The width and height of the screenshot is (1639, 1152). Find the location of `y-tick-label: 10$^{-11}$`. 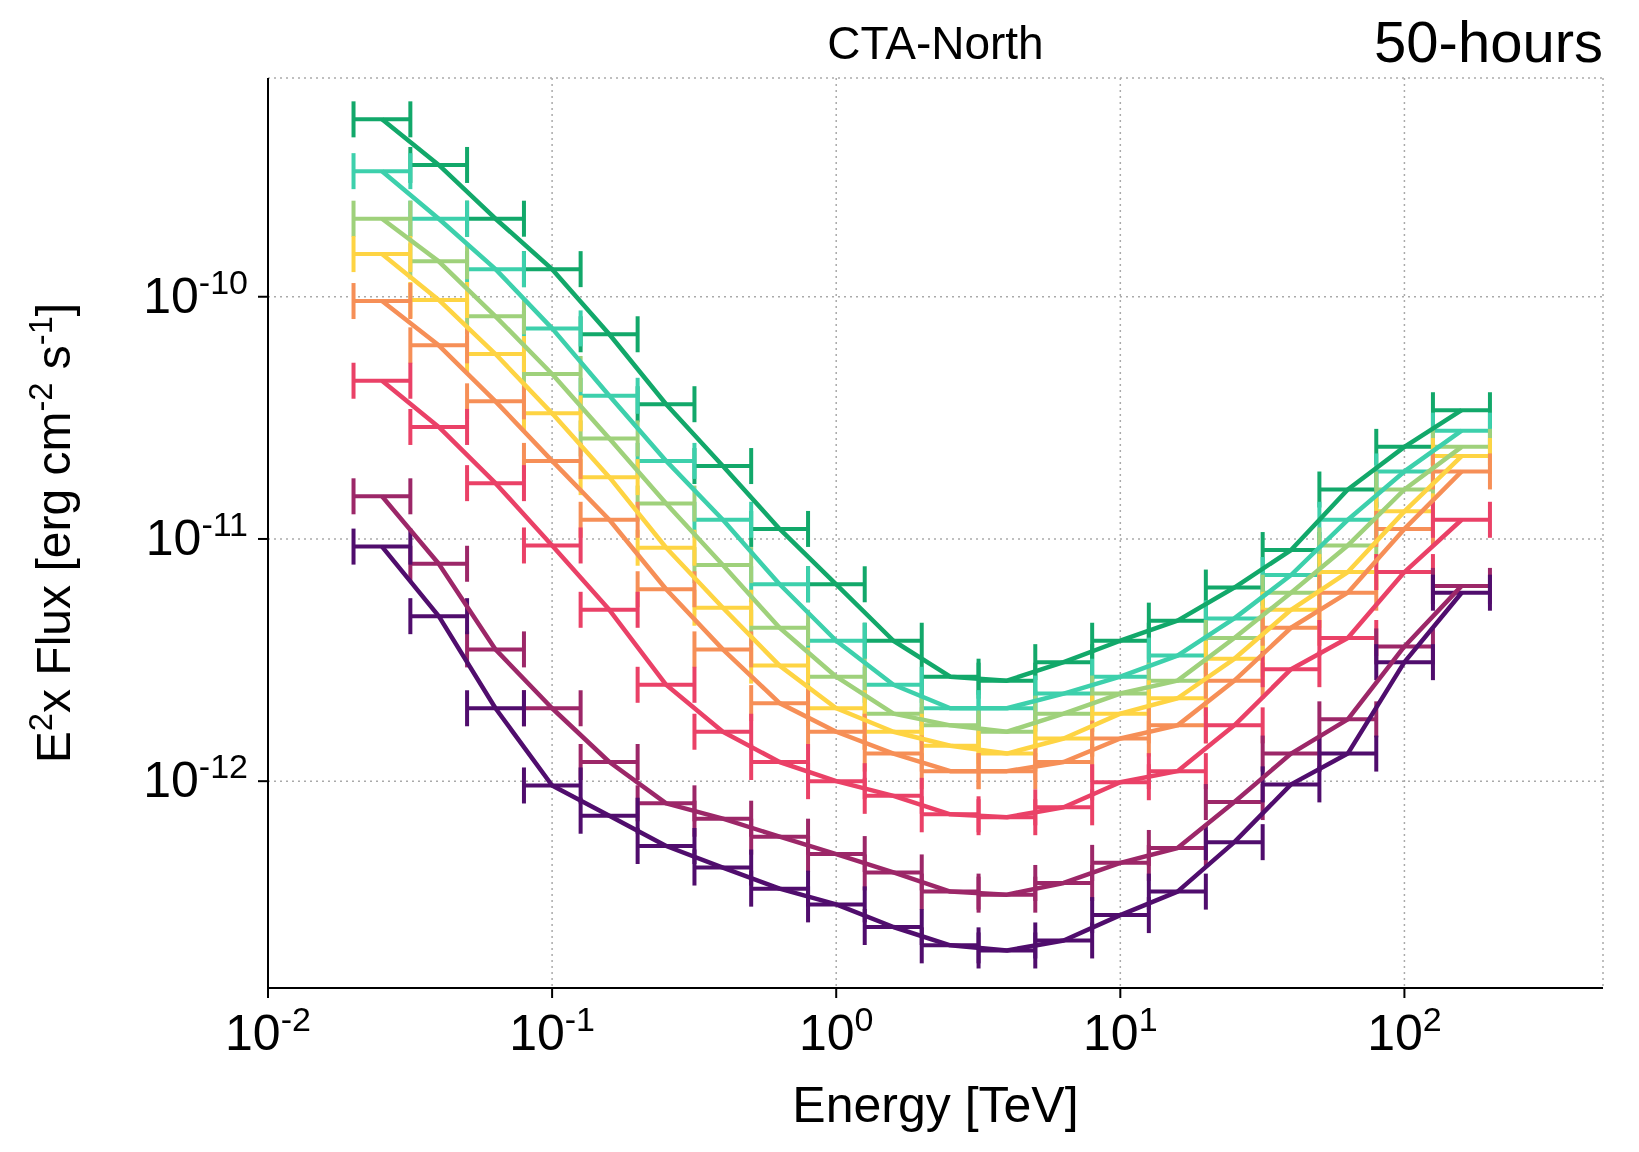

y-tick-label: 10$^{-11}$ is located at coordinates (196, 535).